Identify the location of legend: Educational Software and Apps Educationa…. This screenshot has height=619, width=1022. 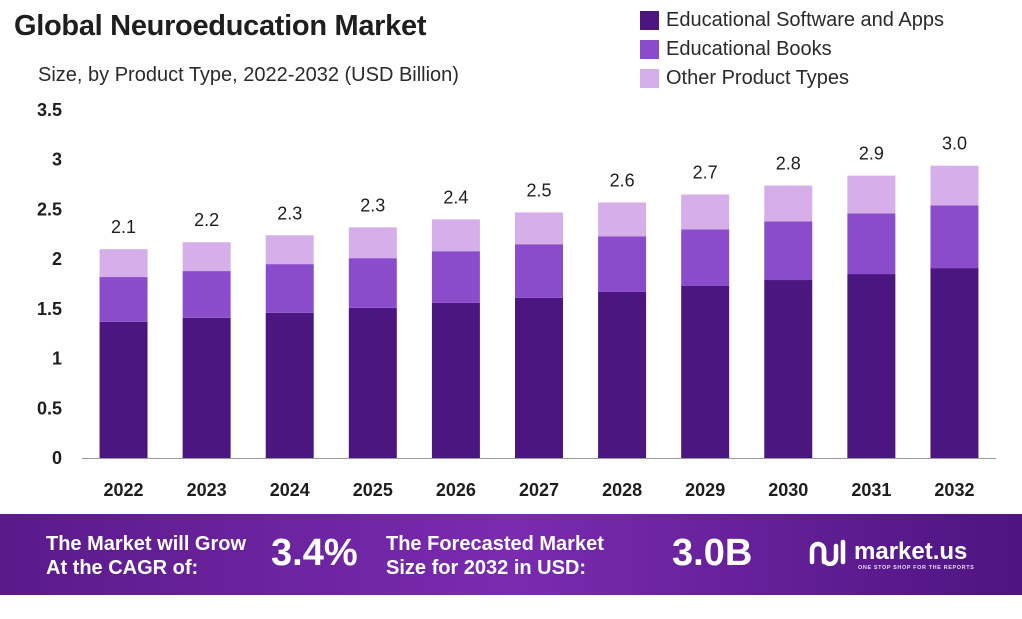
(792, 49).